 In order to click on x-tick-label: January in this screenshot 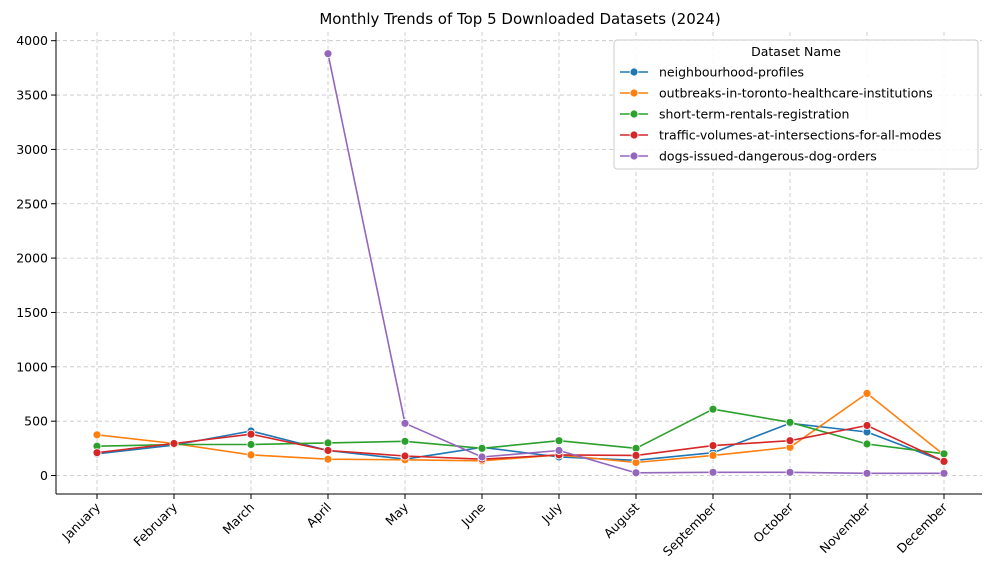, I will do `click(80, 521)`.